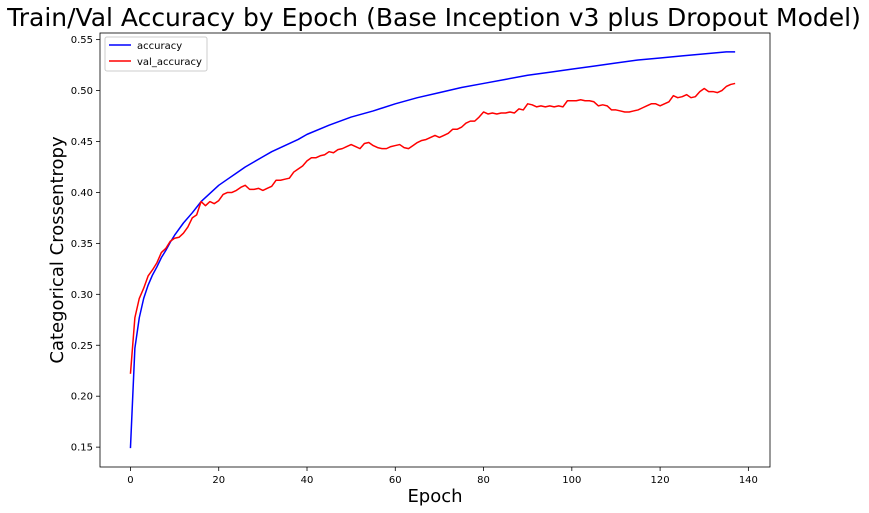 Image resolution: width=869 pixels, height=513 pixels. Describe the element at coordinates (82, 91) in the screenshot. I see `y-tick-label: 0.50` at that location.